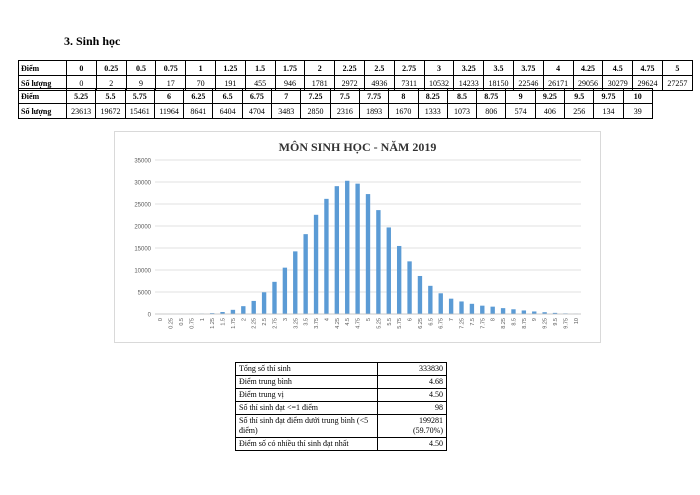 This screenshot has height=495, width=700. What do you see at coordinates (213, 323) in the screenshot?
I see `x-tick-label: 1.25` at bounding box center [213, 323].